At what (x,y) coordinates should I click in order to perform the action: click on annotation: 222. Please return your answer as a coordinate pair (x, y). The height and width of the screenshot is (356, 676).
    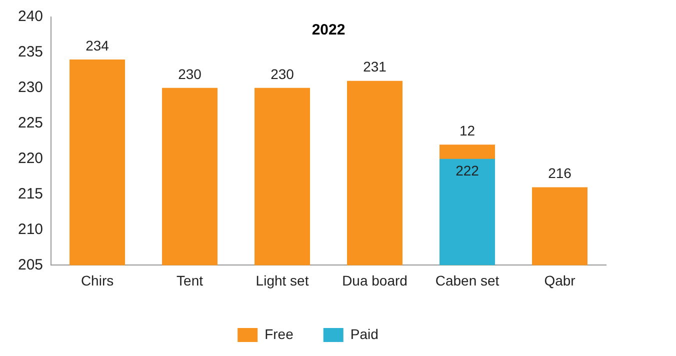
    Looking at the image, I should click on (468, 170).